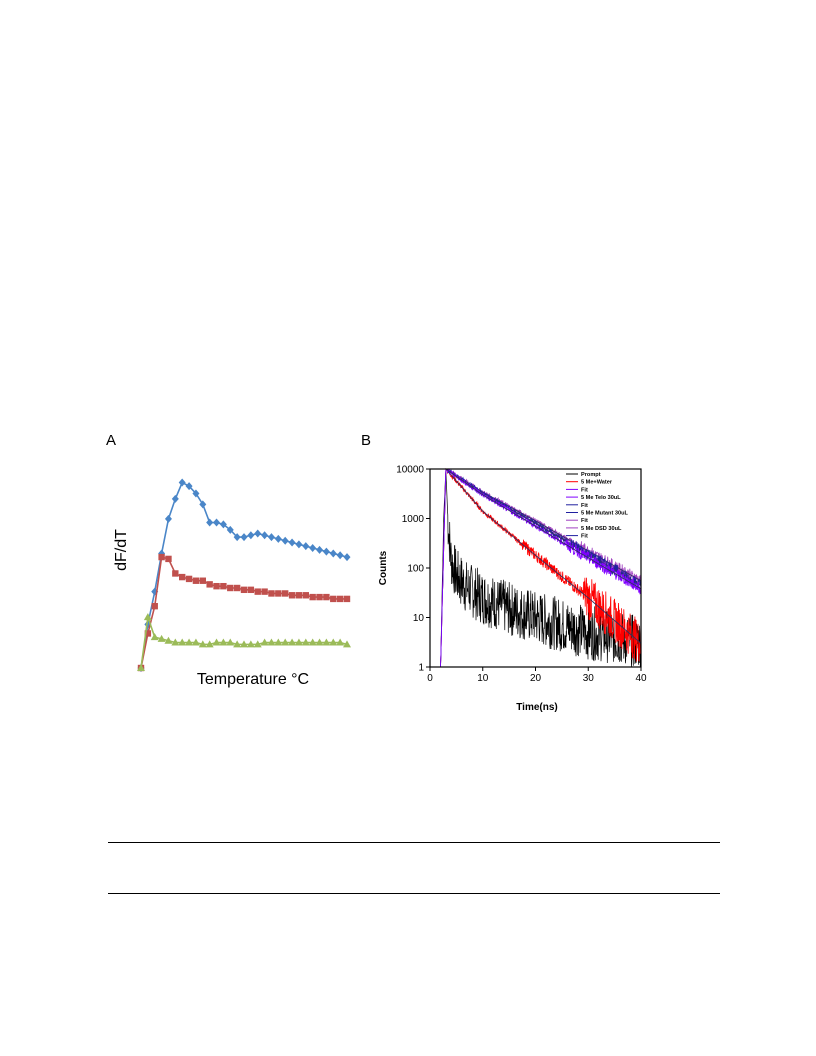  I want to click on x-tick-label: 20, so click(536, 678).